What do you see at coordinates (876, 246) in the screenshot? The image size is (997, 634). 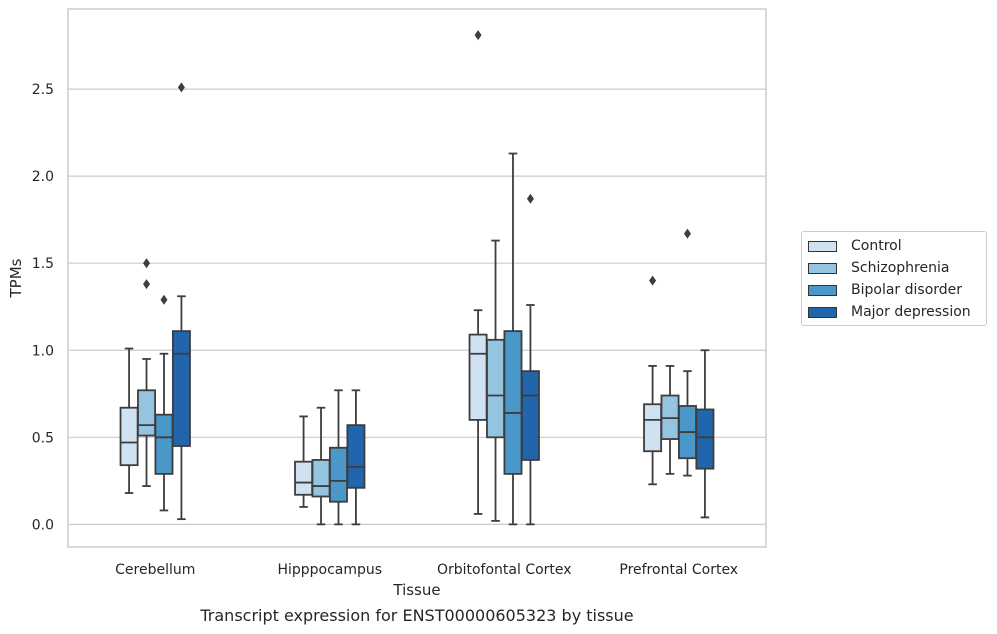 I see `legend-label-control: Control` at bounding box center [876, 246].